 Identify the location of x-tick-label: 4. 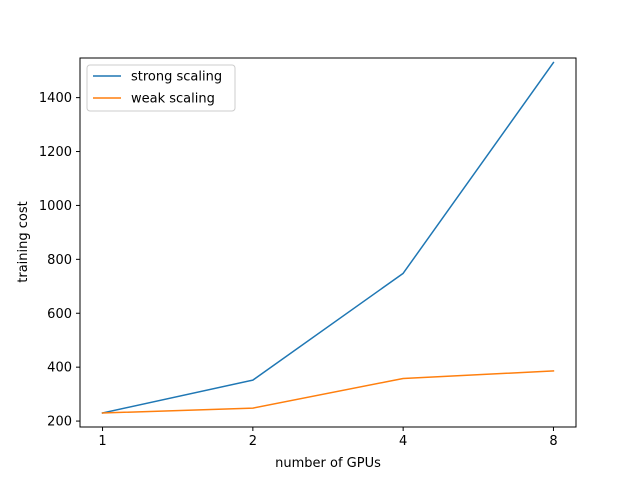
(403, 441).